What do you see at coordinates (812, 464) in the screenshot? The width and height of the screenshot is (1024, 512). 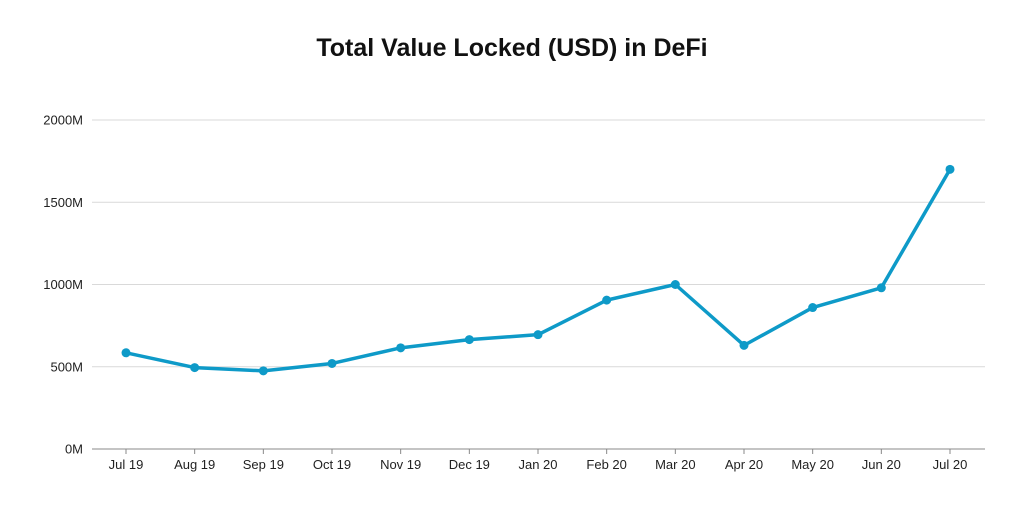 I see `x-tick-label: May 20` at bounding box center [812, 464].